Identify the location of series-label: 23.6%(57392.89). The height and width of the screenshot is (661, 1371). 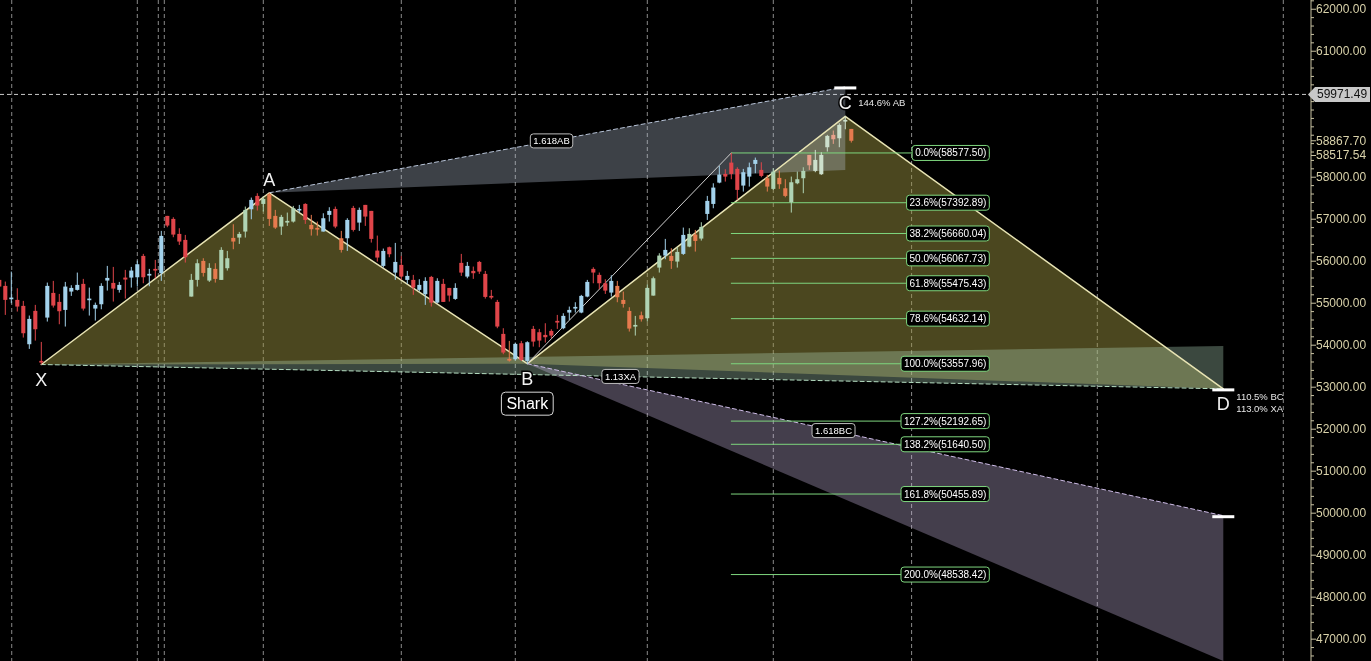
(948, 203).